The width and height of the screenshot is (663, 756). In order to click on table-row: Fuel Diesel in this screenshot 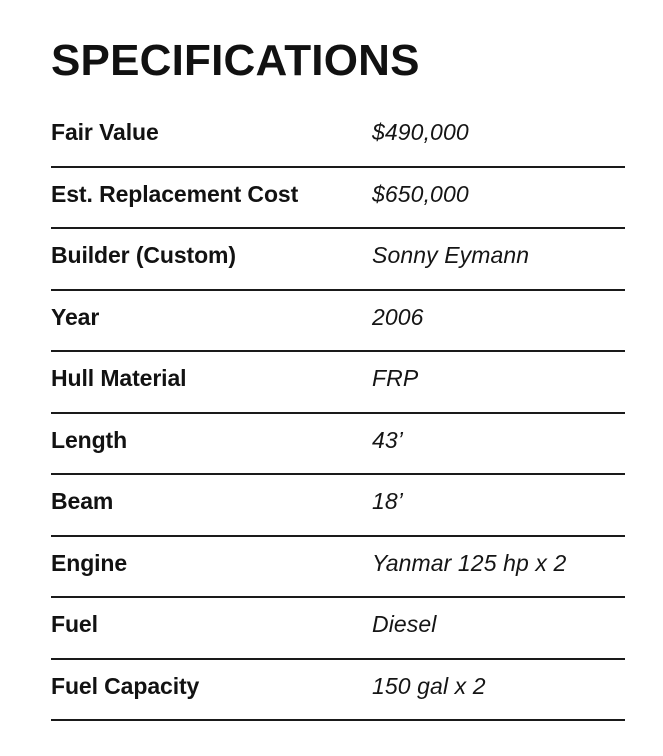, I will do `click(338, 628)`.